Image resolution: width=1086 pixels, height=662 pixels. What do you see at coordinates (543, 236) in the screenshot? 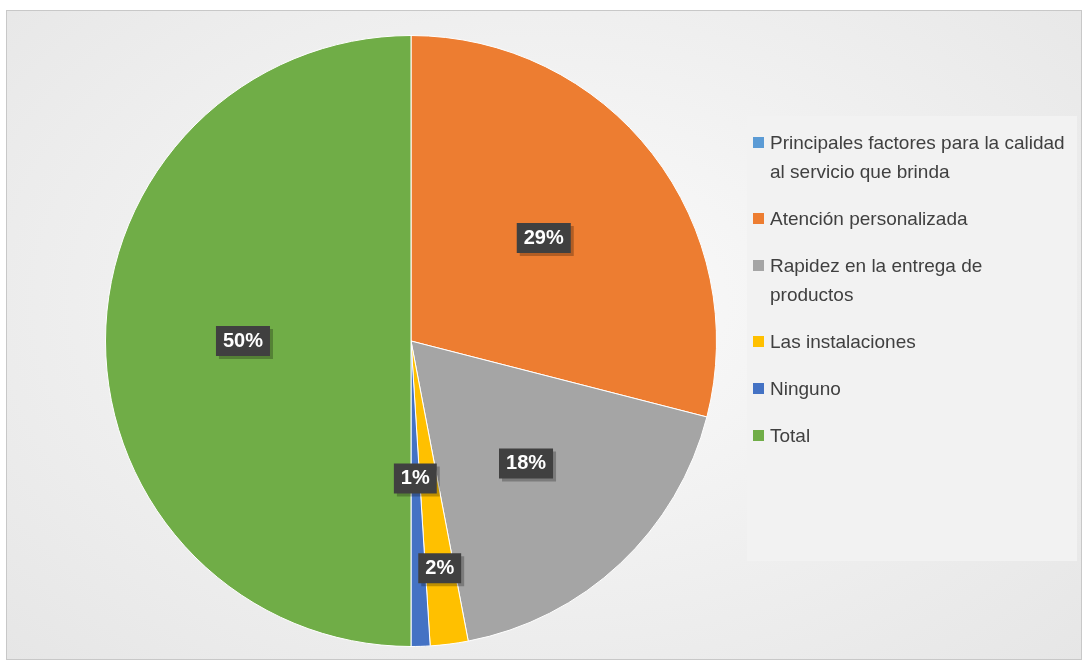
I see `data-label: 29%` at bounding box center [543, 236].